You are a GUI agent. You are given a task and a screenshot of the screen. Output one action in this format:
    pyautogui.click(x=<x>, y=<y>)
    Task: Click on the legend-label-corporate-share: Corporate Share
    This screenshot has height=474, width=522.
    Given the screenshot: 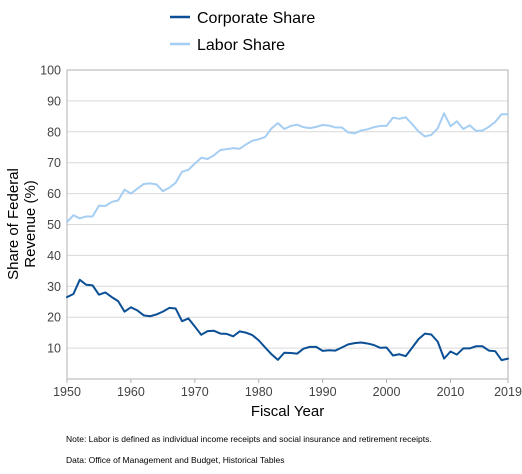 What is the action you would take?
    pyautogui.click(x=256, y=18)
    